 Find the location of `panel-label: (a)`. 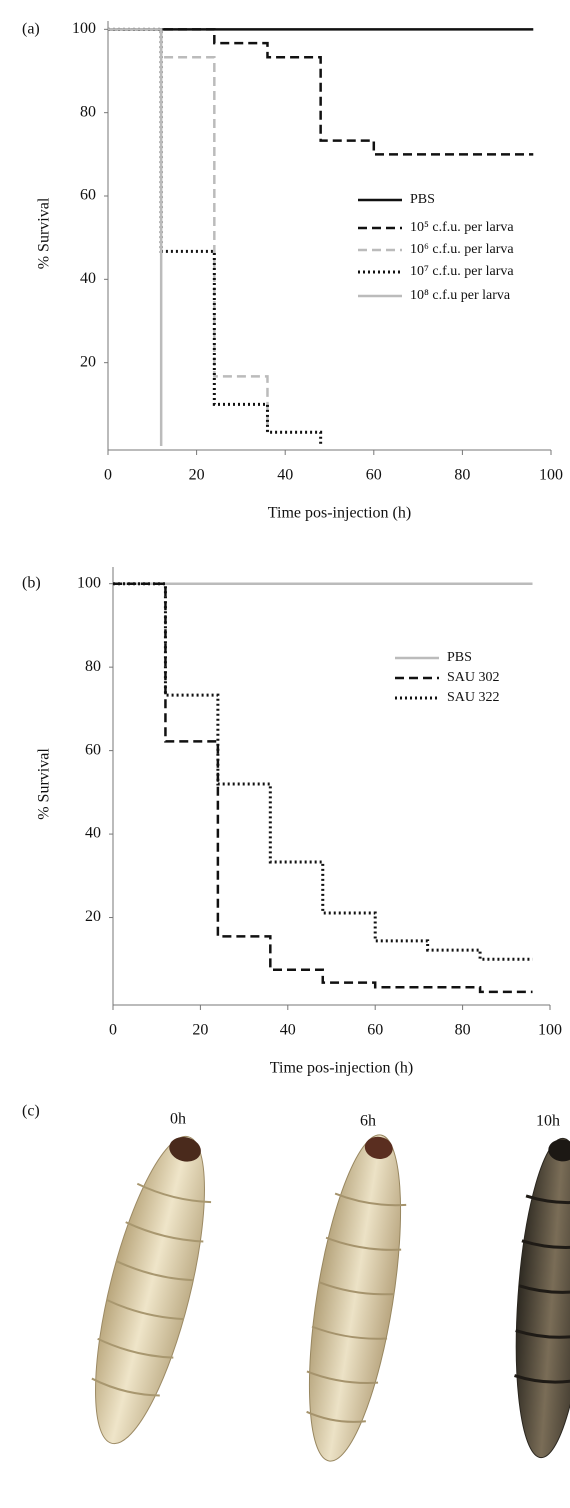

panel-label: (a) is located at coordinates (31, 29).